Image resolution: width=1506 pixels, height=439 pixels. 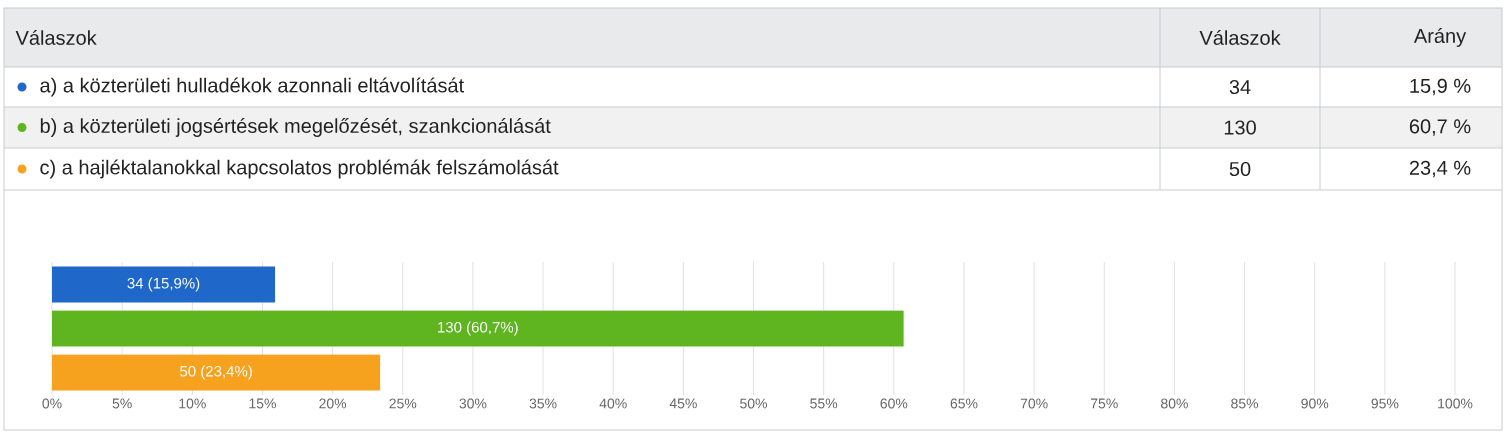 What do you see at coordinates (543, 403) in the screenshot?
I see `x-tick-label: 35%` at bounding box center [543, 403].